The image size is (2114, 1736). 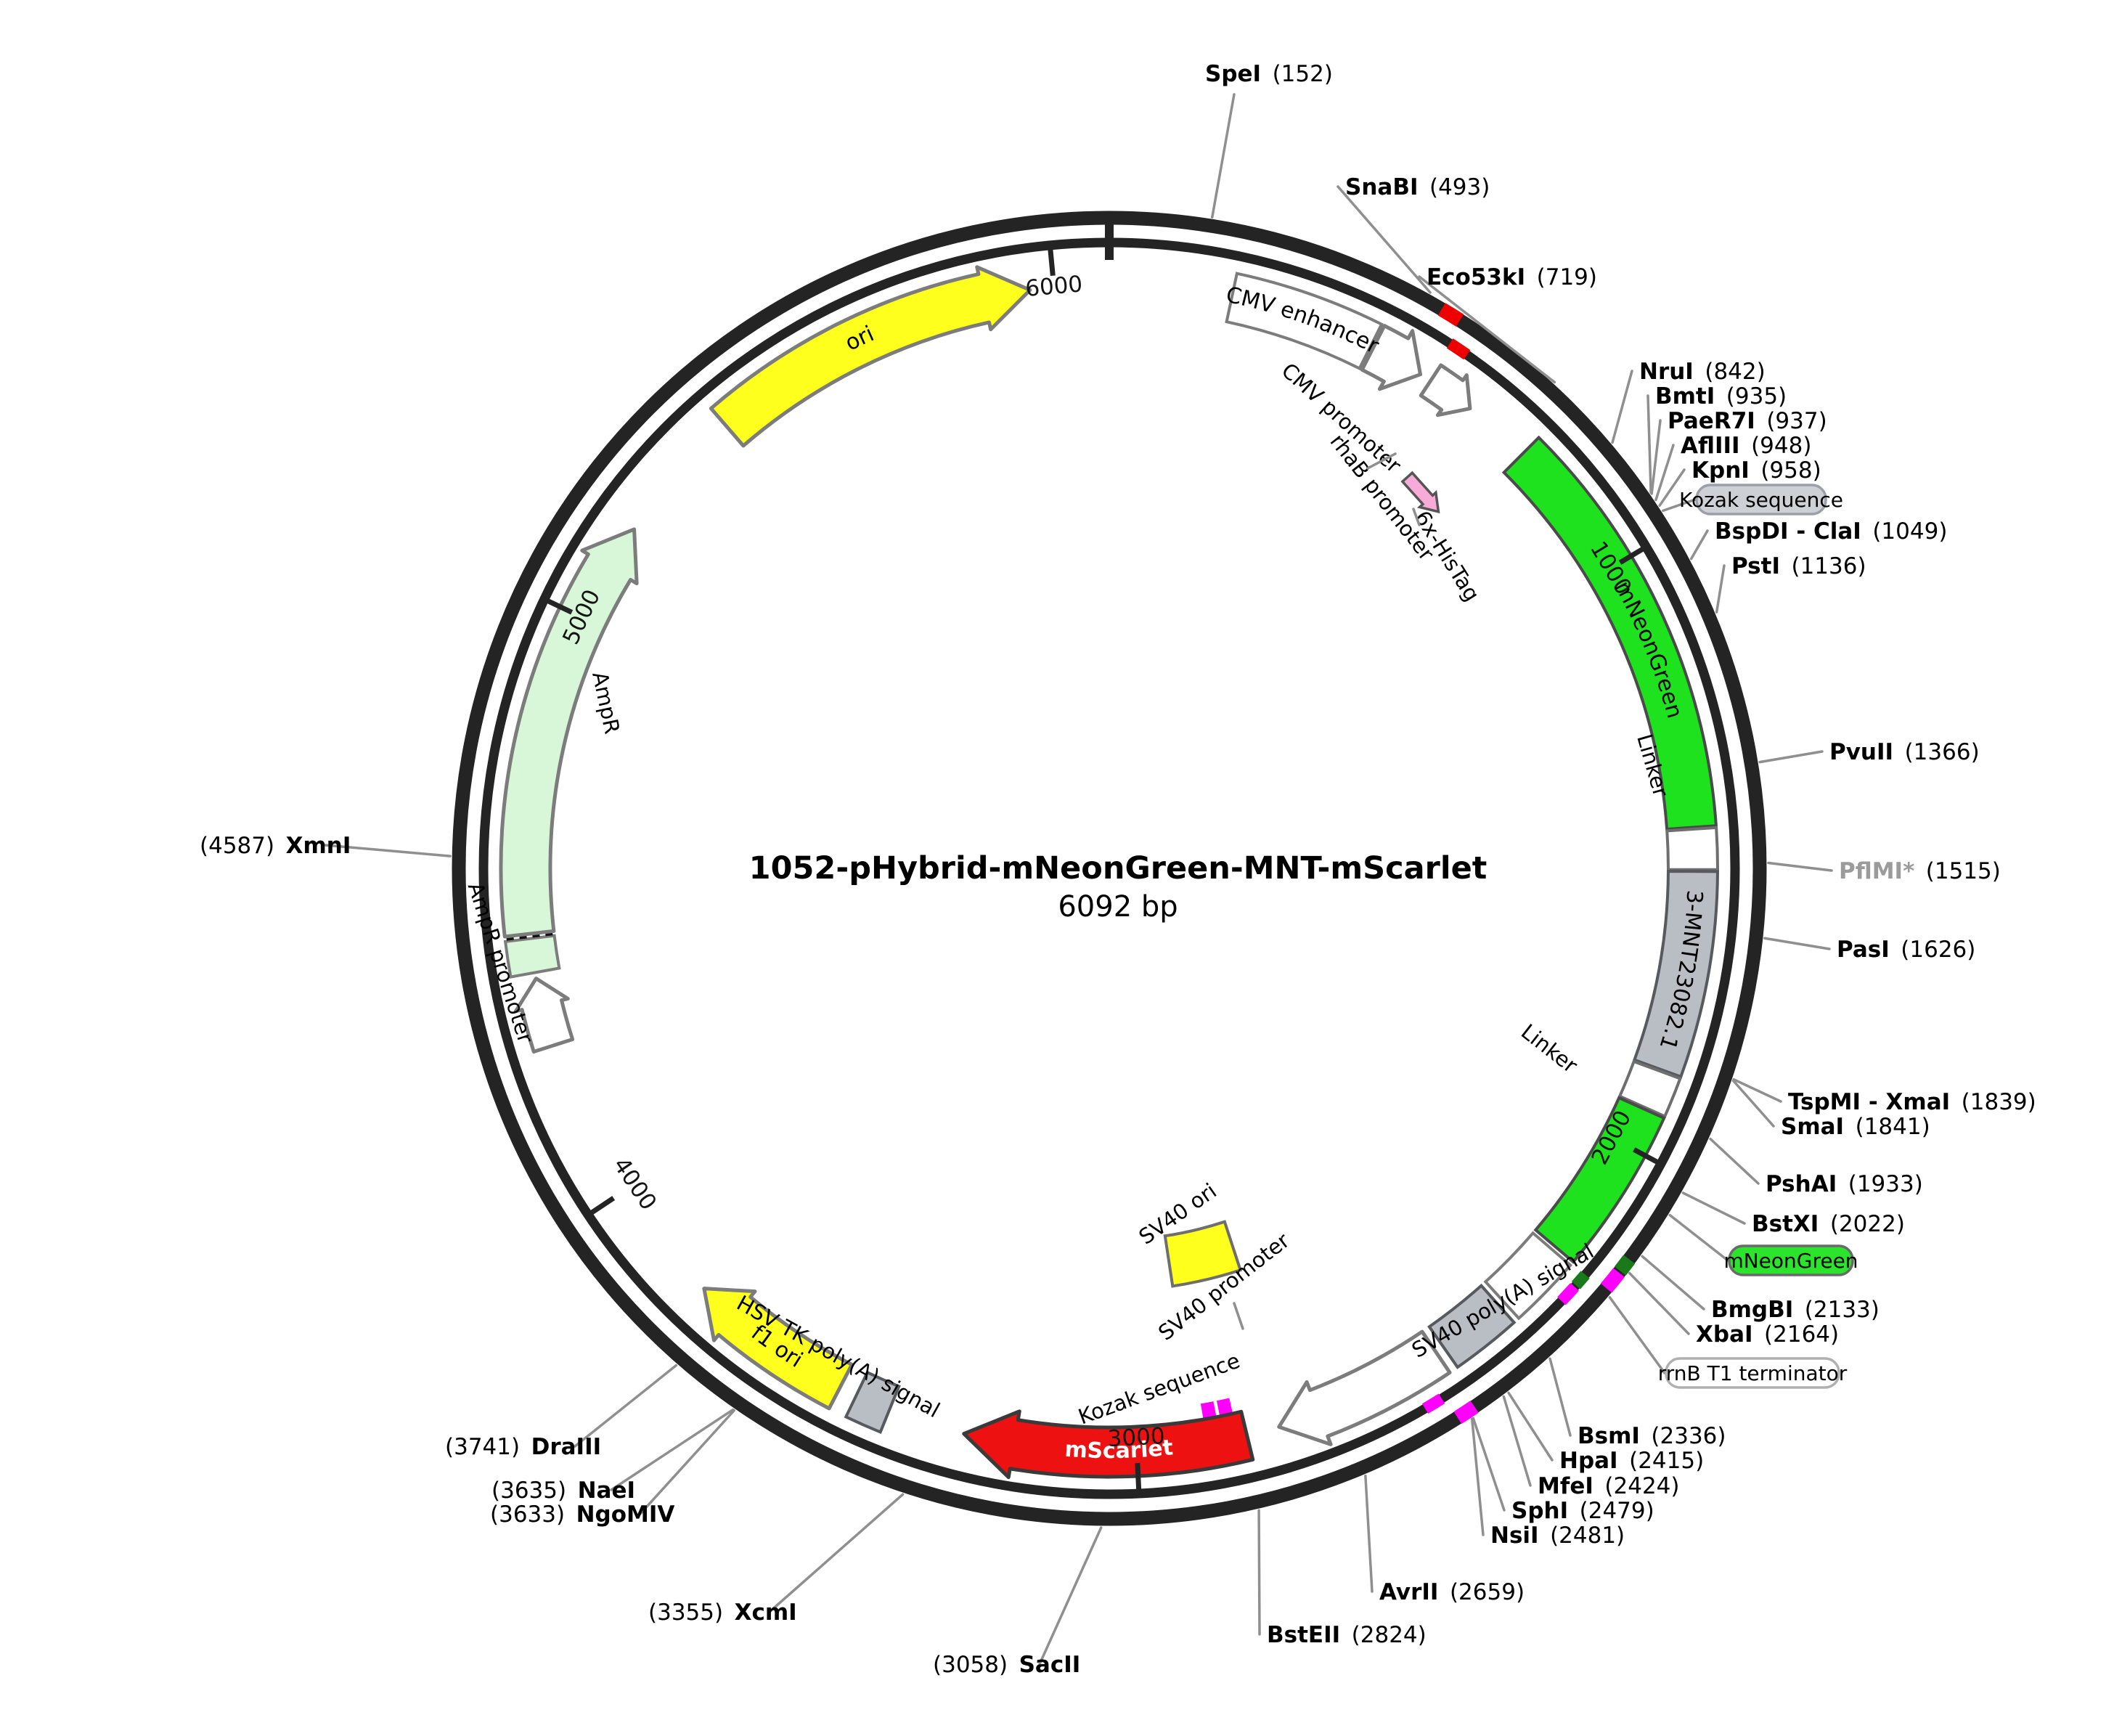 I want to click on enzyme-label-sacii: (3058) SacII, so click(x=1006, y=1665).